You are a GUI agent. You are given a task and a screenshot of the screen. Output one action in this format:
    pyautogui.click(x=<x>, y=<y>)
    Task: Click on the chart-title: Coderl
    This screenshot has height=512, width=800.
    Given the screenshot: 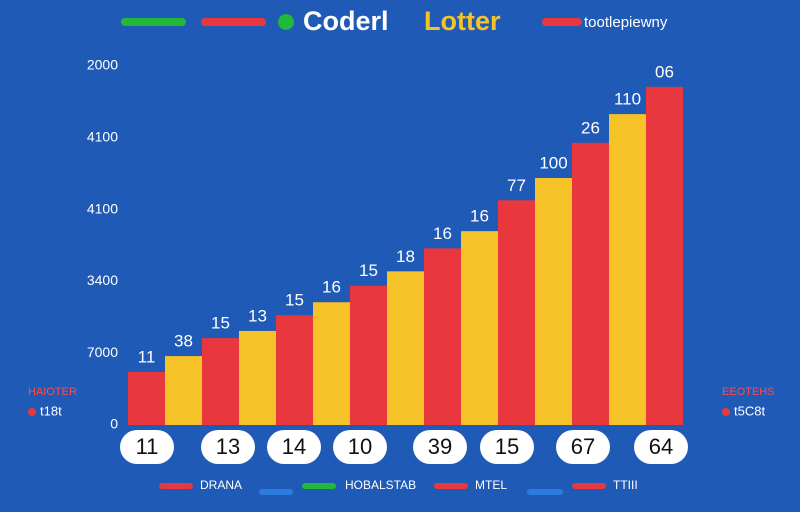 What is the action you would take?
    pyautogui.click(x=346, y=21)
    